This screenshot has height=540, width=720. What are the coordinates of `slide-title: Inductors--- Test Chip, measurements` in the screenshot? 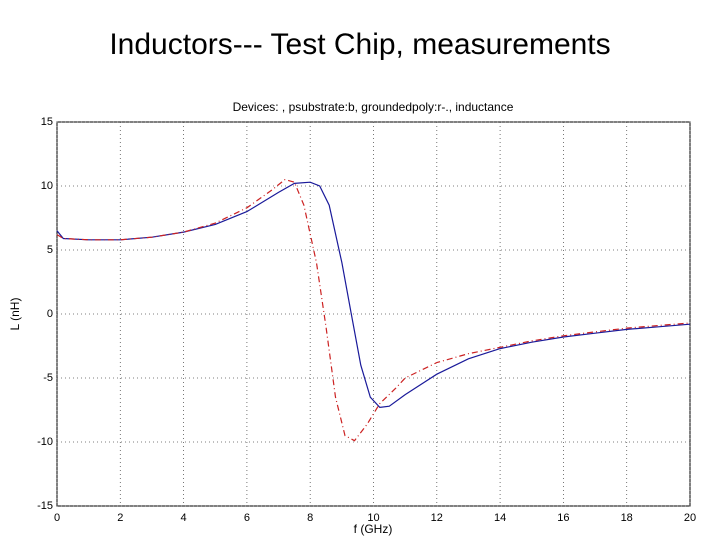 It's located at (359, 44).